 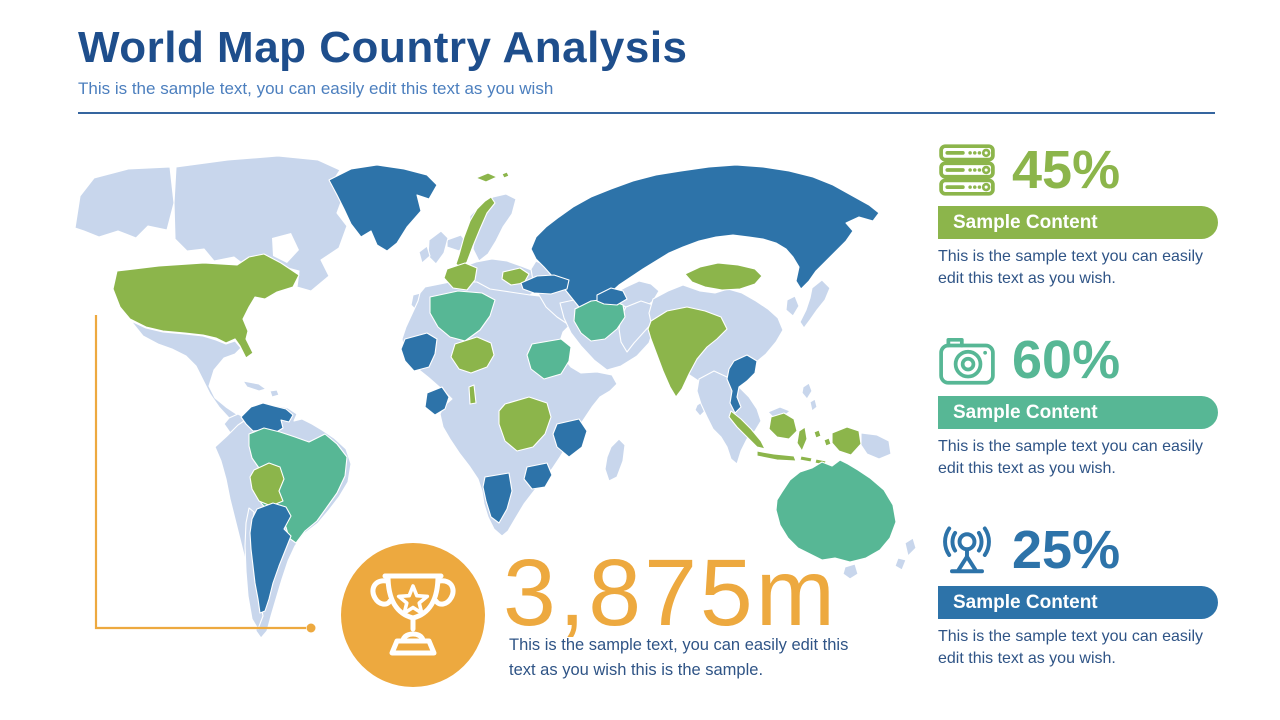 I want to click on country-venezuela, so click(x=267, y=418).